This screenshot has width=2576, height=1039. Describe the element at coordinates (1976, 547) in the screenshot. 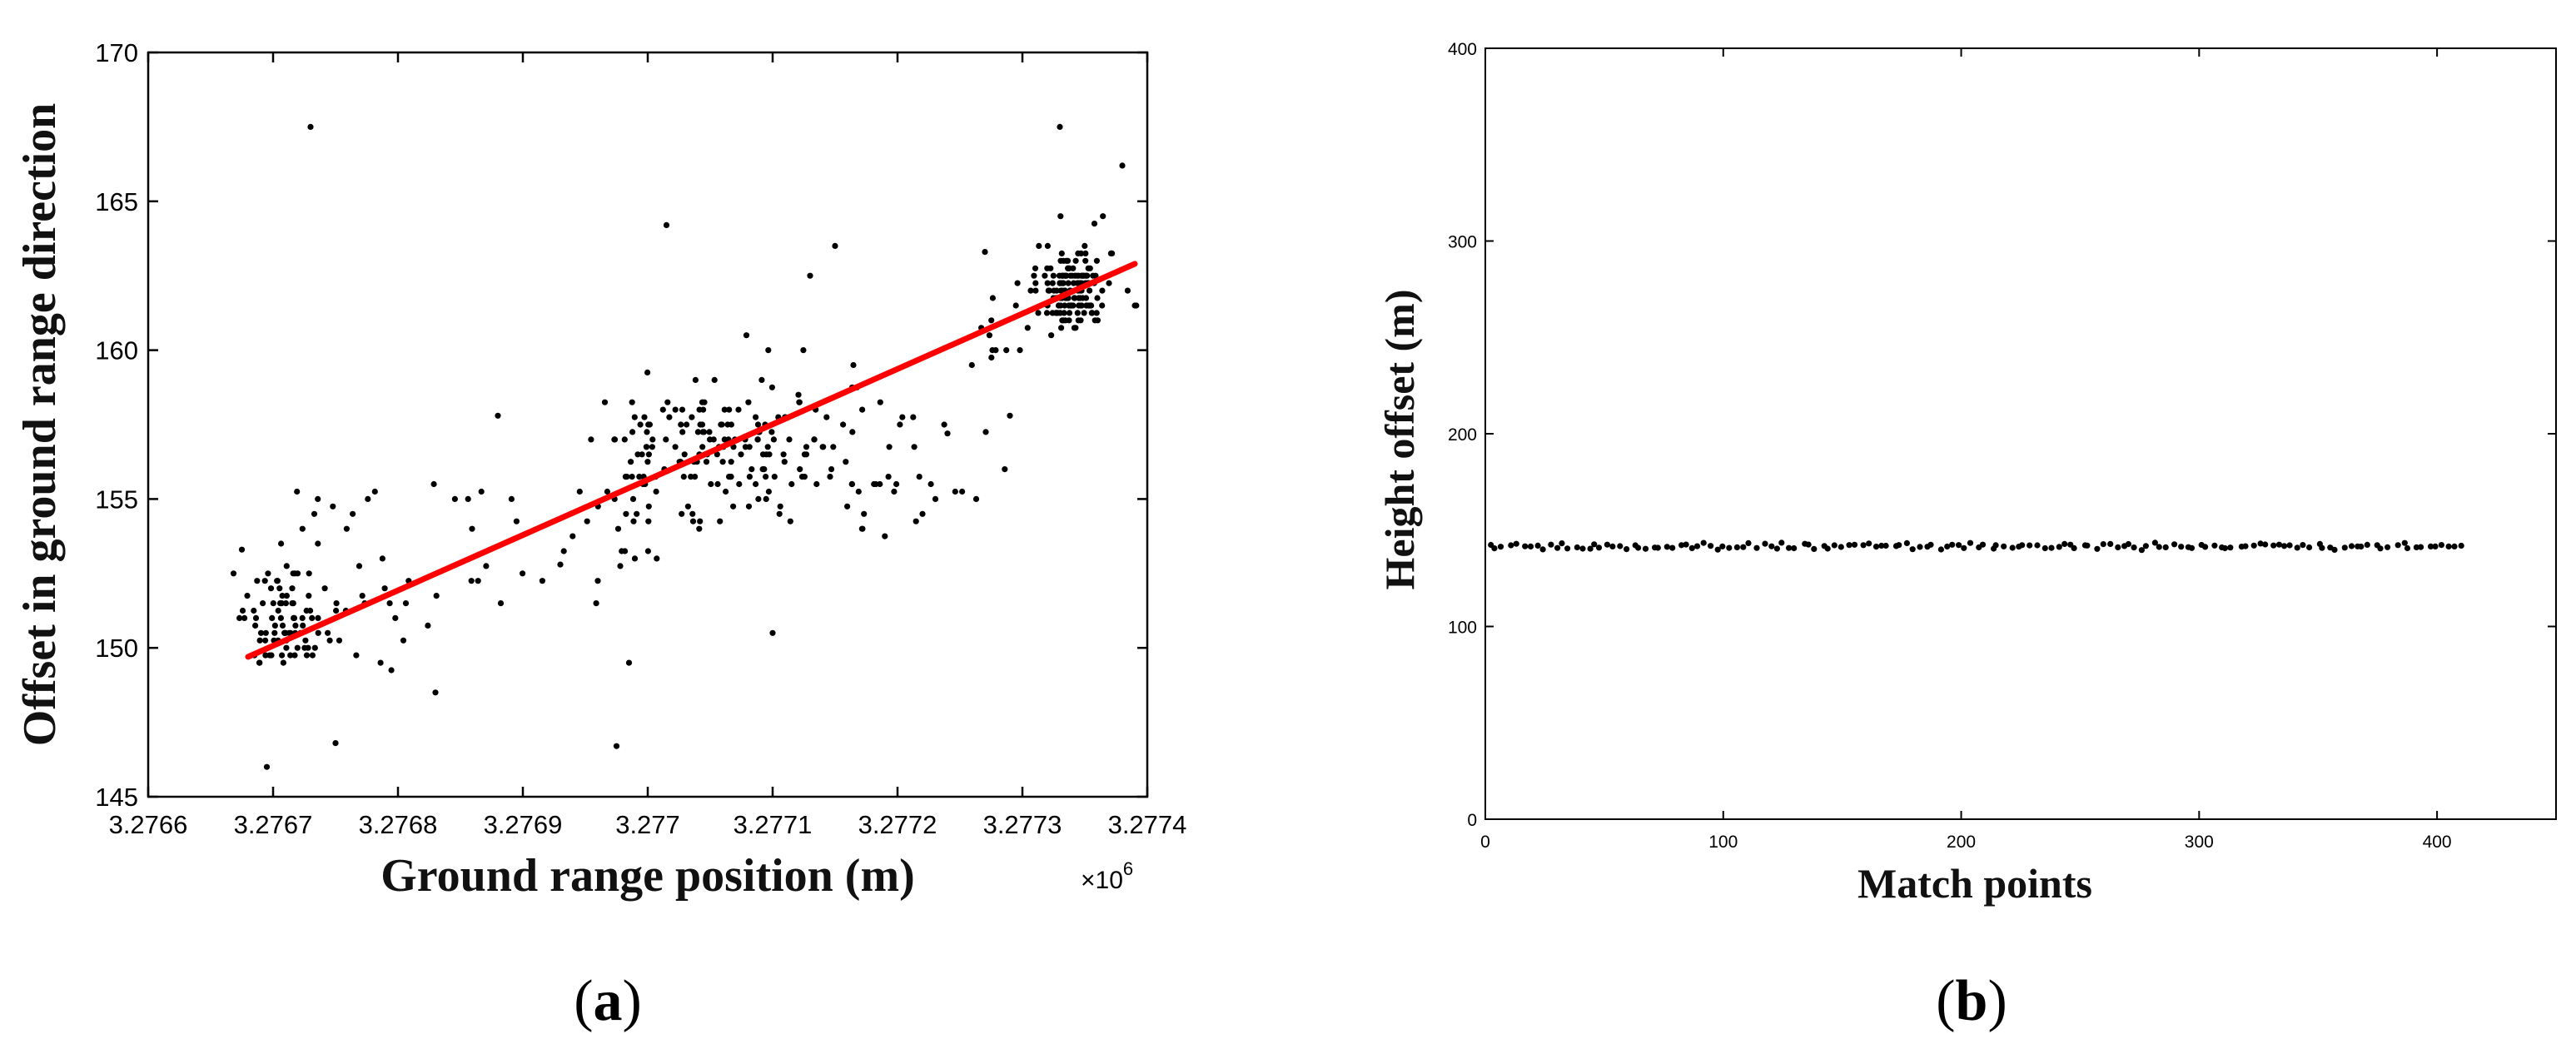

I see `panel-b-points` at that location.